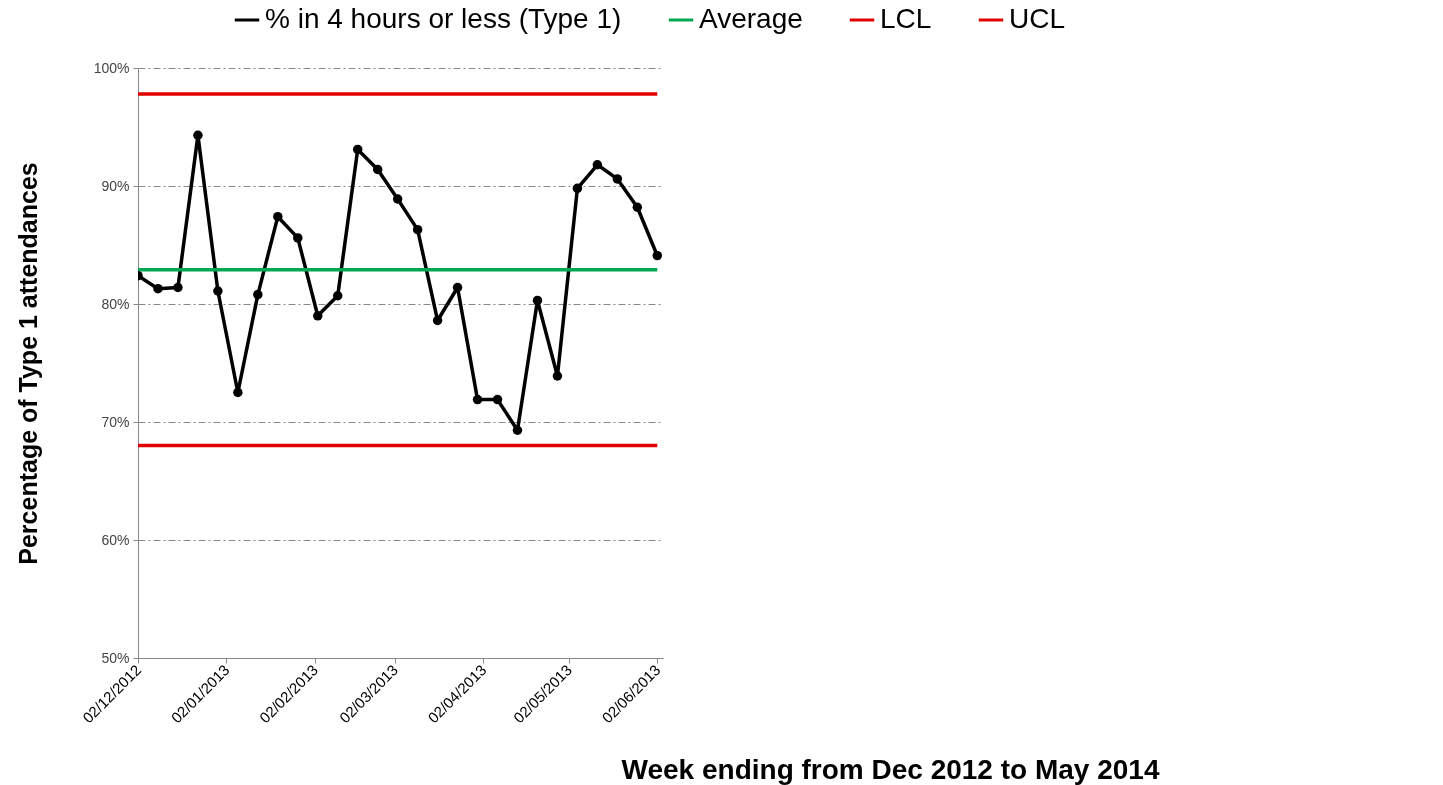  What do you see at coordinates (751, 18) in the screenshot?
I see `legend-label: Average` at bounding box center [751, 18].